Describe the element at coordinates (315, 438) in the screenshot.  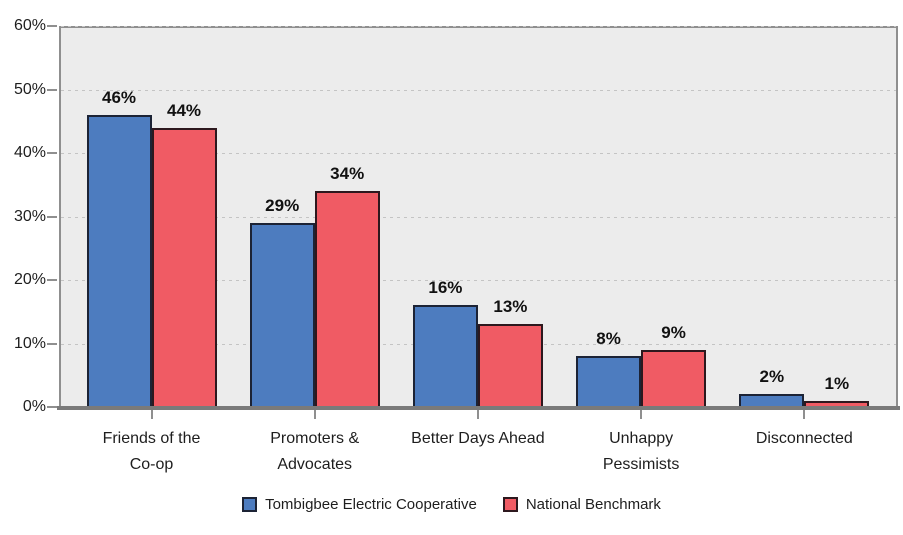
I see `x-category-label-line: Promoters &` at that location.